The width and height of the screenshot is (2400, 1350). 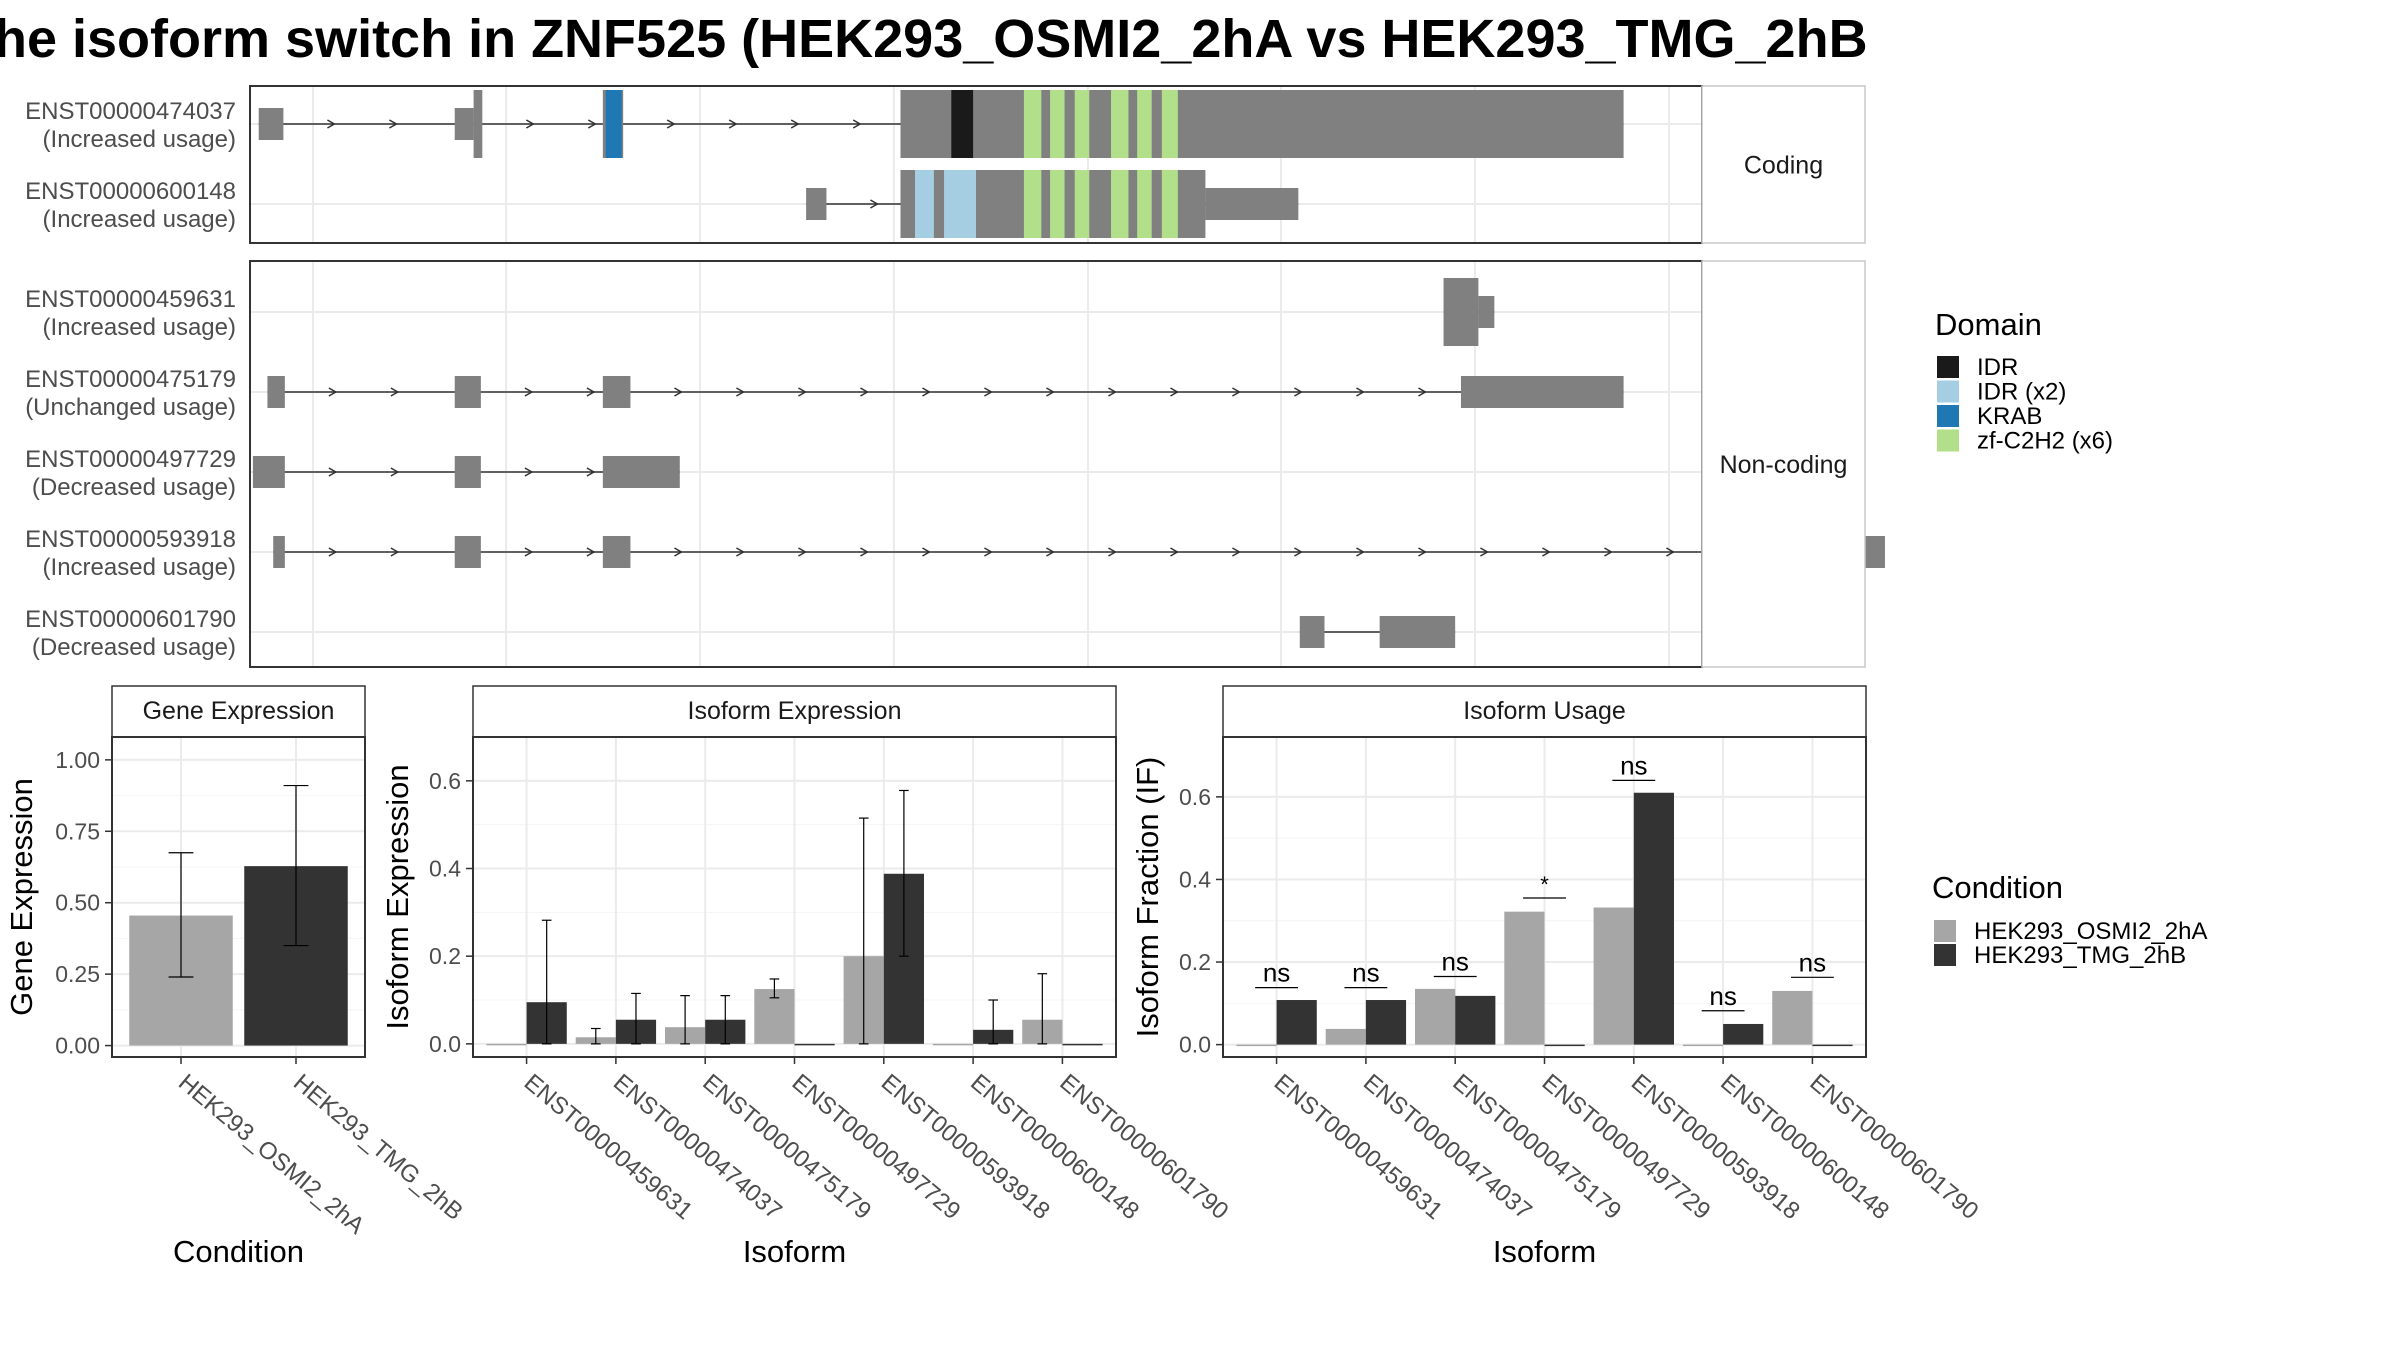 What do you see at coordinates (2080, 955) in the screenshot?
I see `legend-label: HEK293_TMG_2hB` at bounding box center [2080, 955].